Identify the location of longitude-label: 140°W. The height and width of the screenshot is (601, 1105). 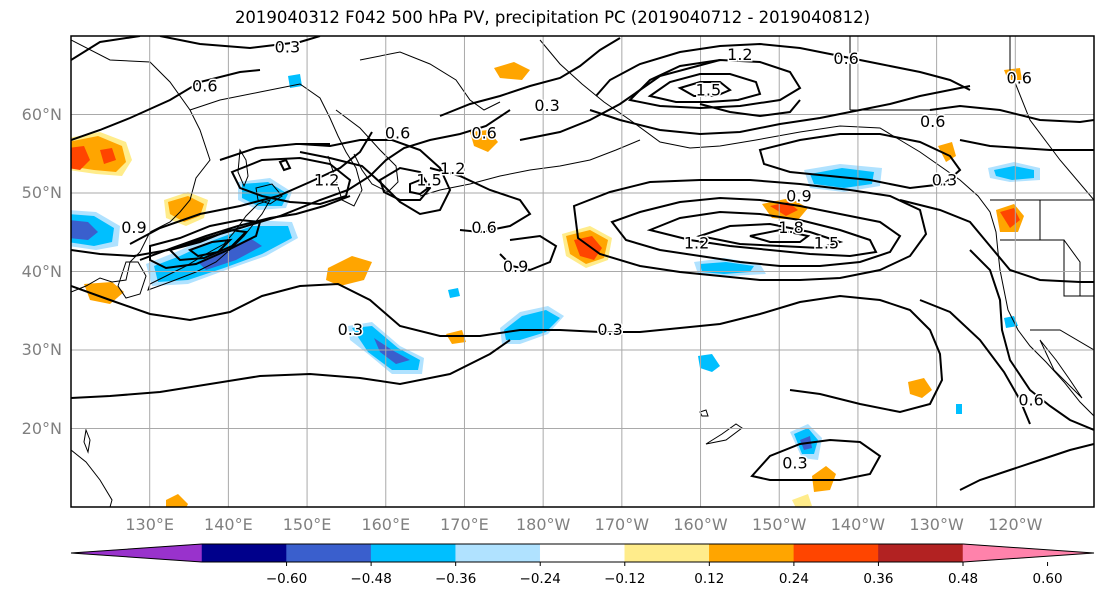
(858, 524).